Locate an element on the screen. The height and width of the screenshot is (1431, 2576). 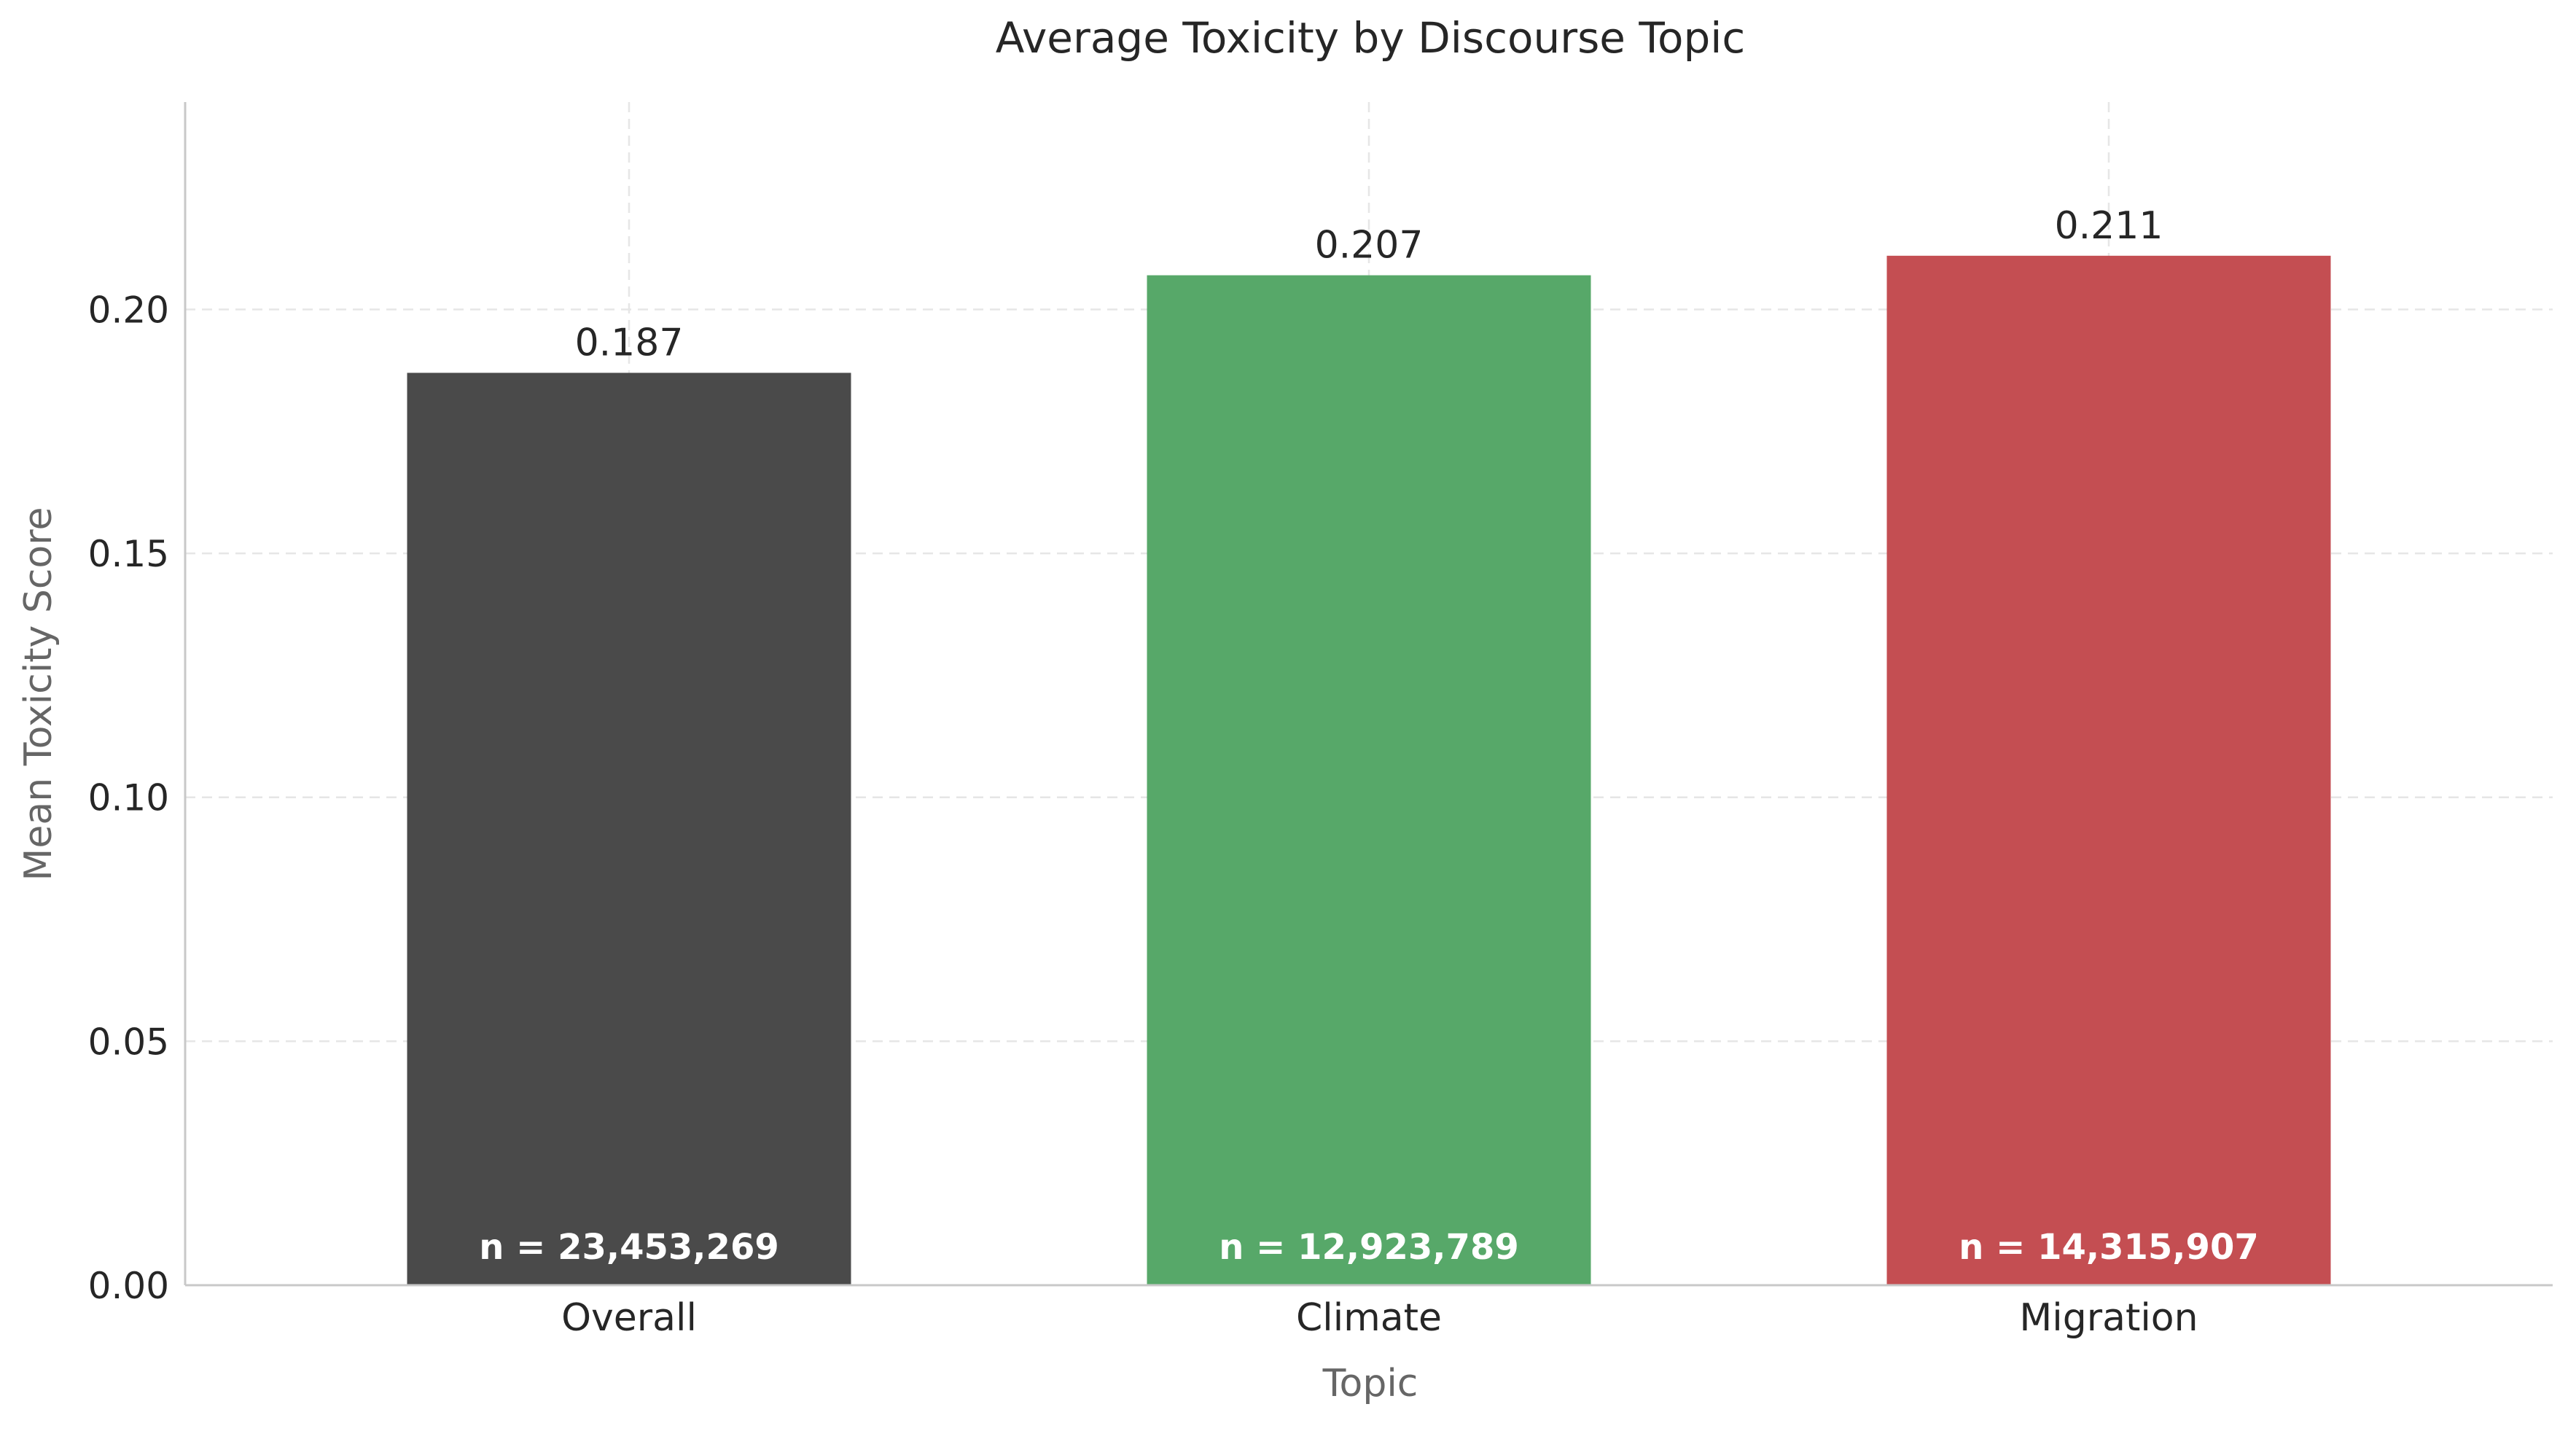
y-tick-label: 0.15 is located at coordinates (128, 554).